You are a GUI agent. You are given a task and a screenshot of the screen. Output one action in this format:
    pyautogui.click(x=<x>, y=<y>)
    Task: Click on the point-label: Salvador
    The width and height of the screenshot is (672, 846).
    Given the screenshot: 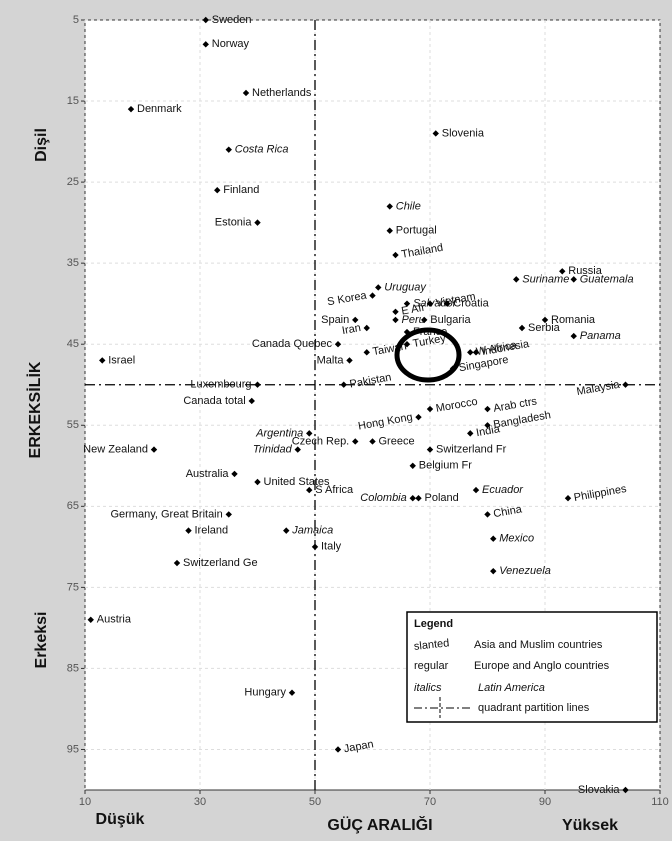 What is the action you would take?
    pyautogui.click(x=435, y=304)
    